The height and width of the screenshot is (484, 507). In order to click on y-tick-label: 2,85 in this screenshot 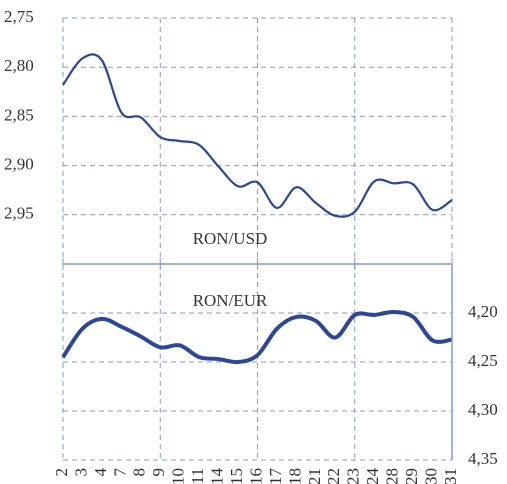, I will do `click(19, 114)`.